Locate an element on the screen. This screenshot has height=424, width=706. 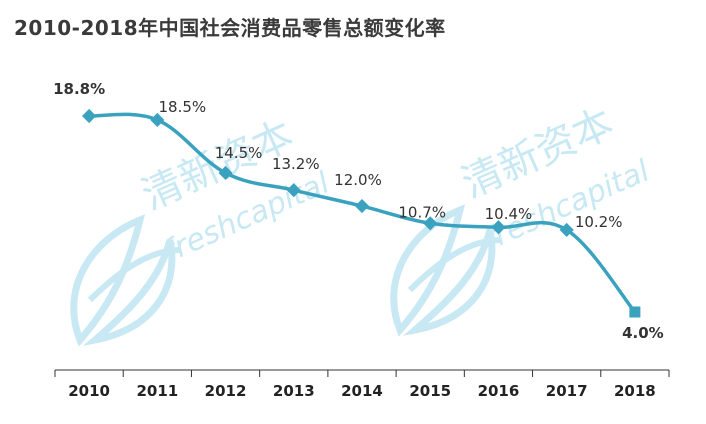
x-tick-label: 2013 is located at coordinates (294, 391).